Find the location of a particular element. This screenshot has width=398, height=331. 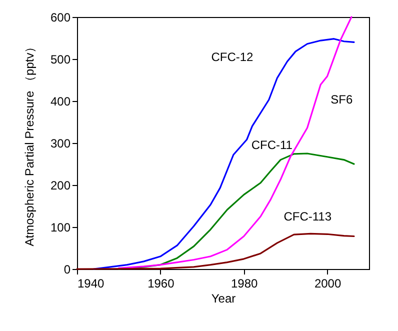

y-tick-label: 500 is located at coordinates (60, 59).